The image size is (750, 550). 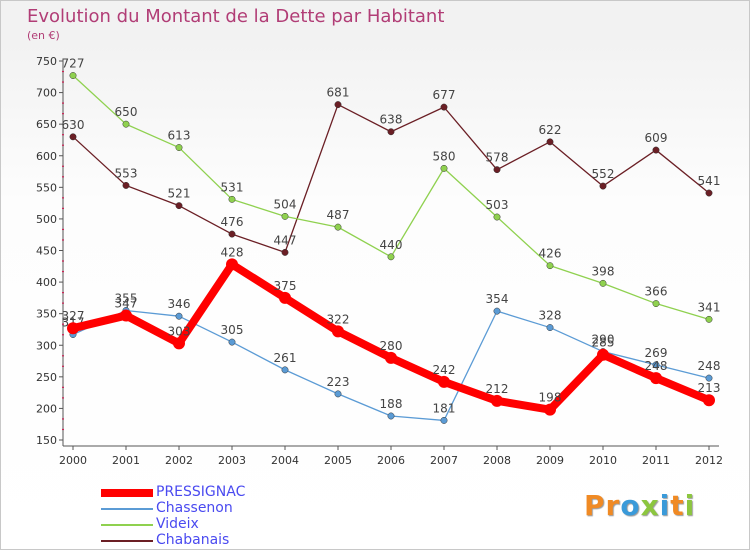 What do you see at coordinates (338, 93) in the screenshot?
I see `data-label: 681` at bounding box center [338, 93].